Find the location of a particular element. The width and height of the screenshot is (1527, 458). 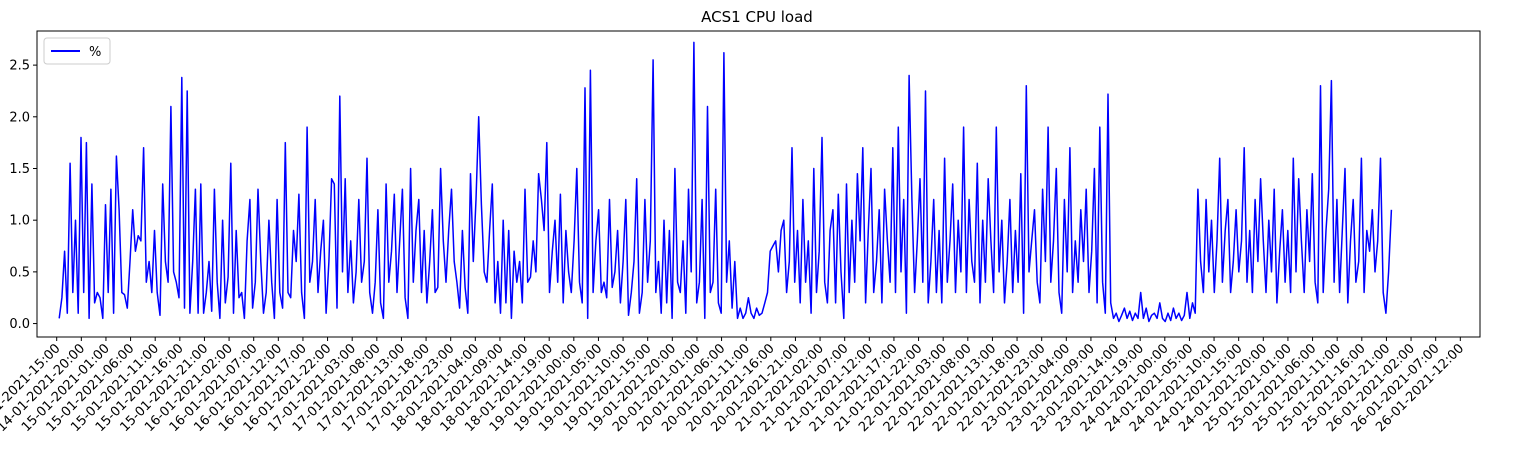

y-axis: 0.0 0.5 1.0 1.5 2.0 2.5 is located at coordinates (23, 195).